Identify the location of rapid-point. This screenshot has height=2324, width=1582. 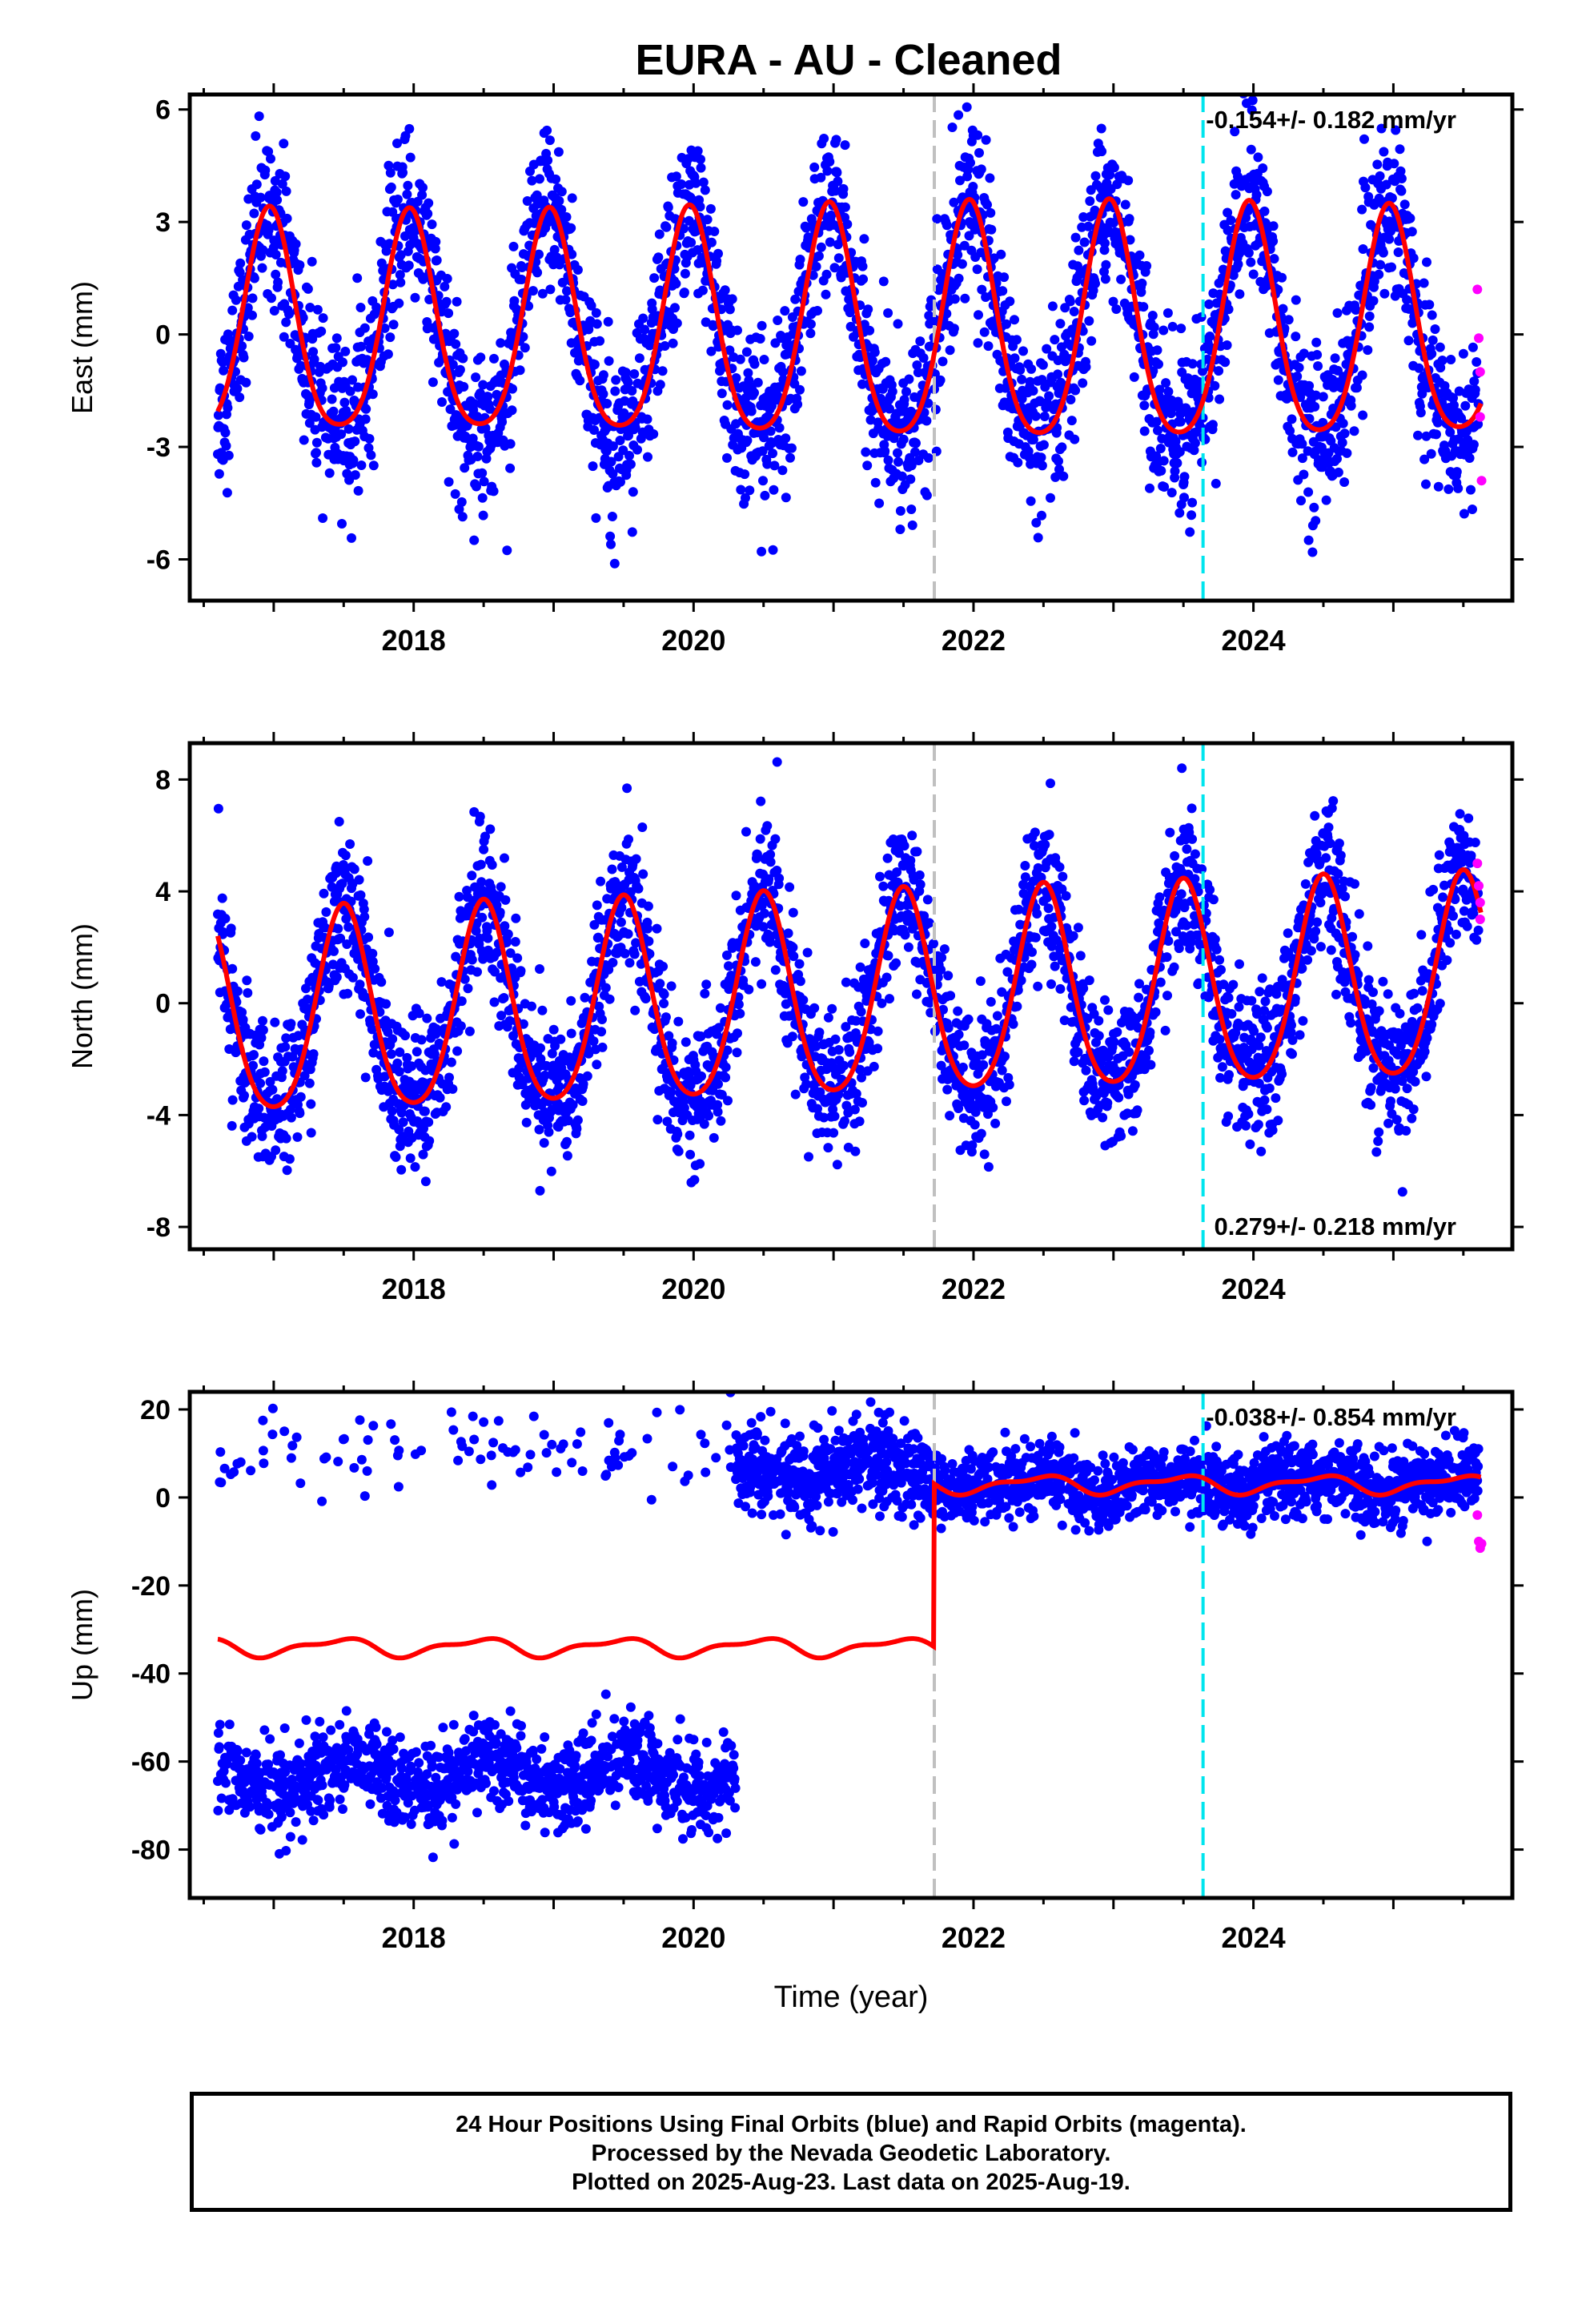
(1480, 372).